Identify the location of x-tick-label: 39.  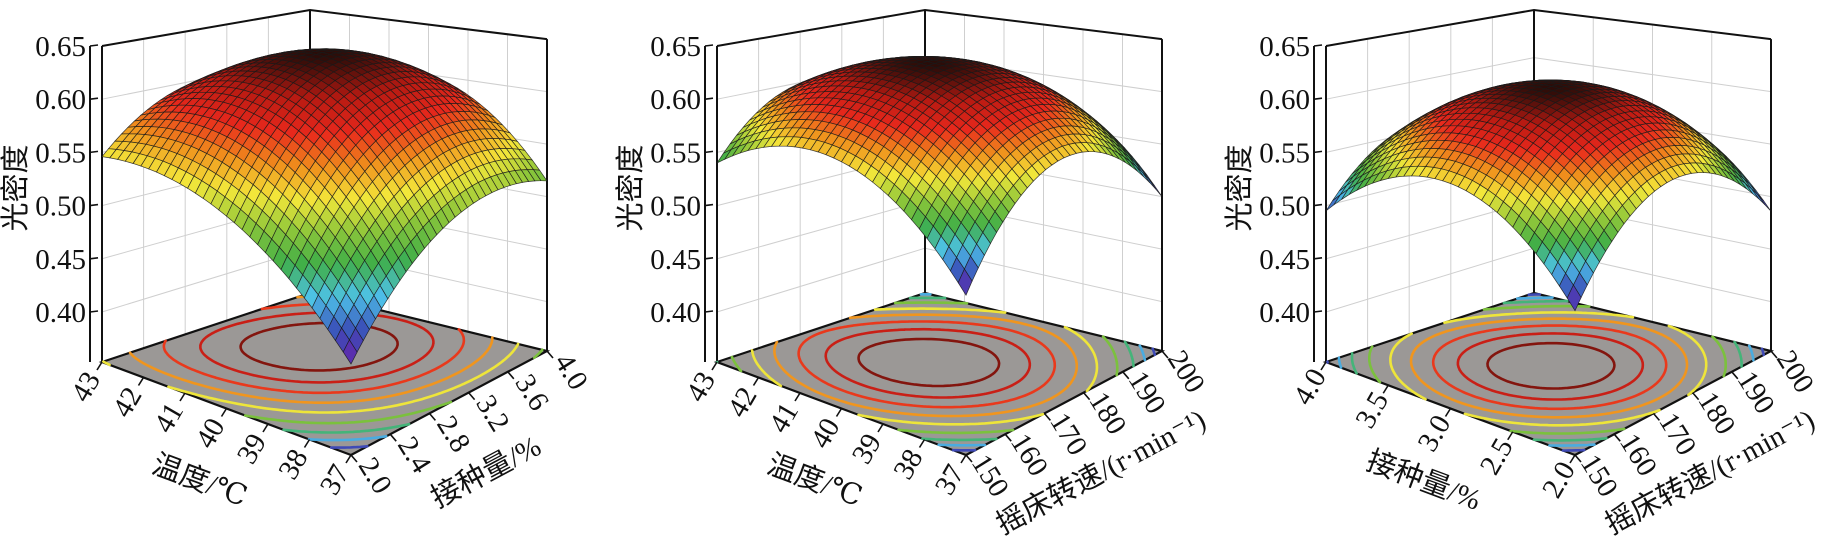
(867, 448).